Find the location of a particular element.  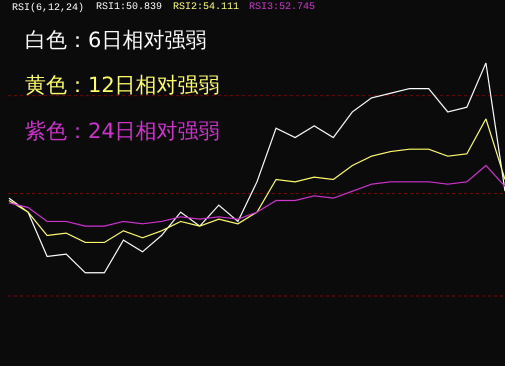

text: 紫色：24日相对强弱 is located at coordinates (122, 131).